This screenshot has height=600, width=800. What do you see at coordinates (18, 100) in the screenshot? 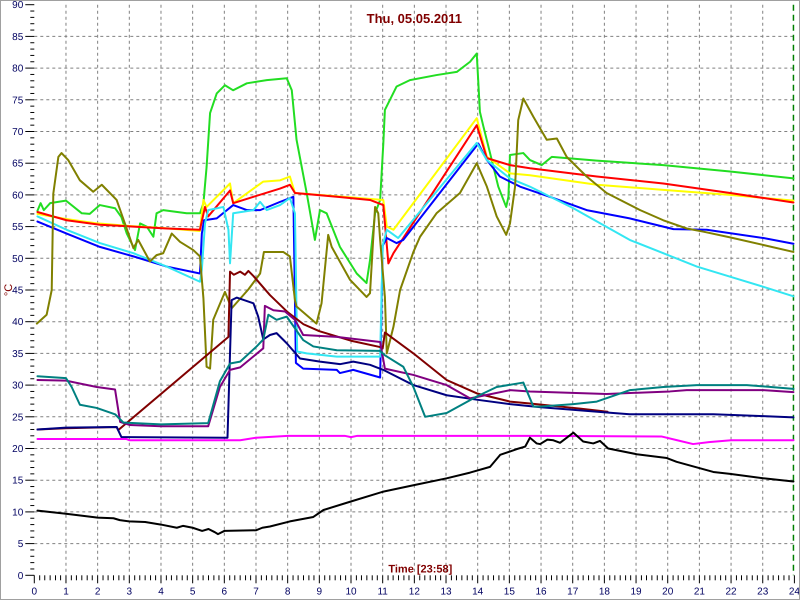
I see `y-tick-label: 75` at bounding box center [18, 100].